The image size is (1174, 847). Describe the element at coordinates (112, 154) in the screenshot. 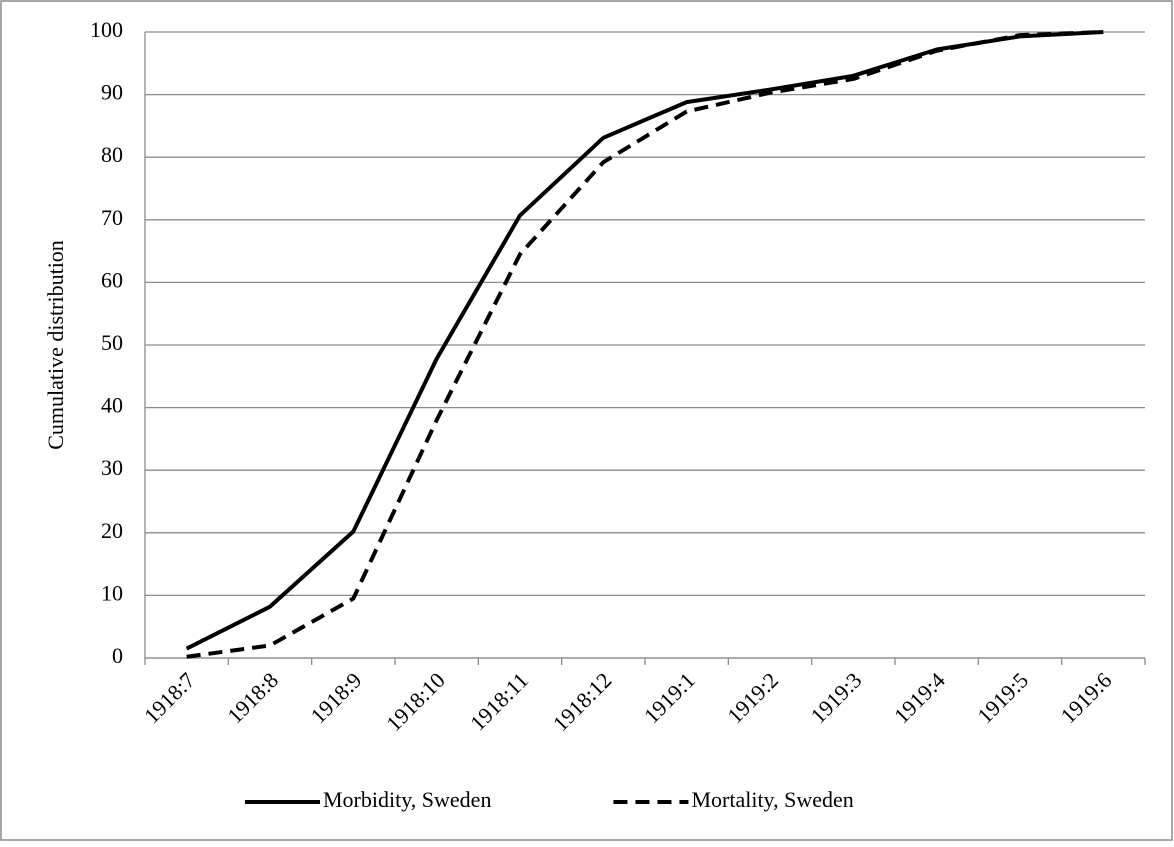

I see `y-tick-label: 80` at that location.